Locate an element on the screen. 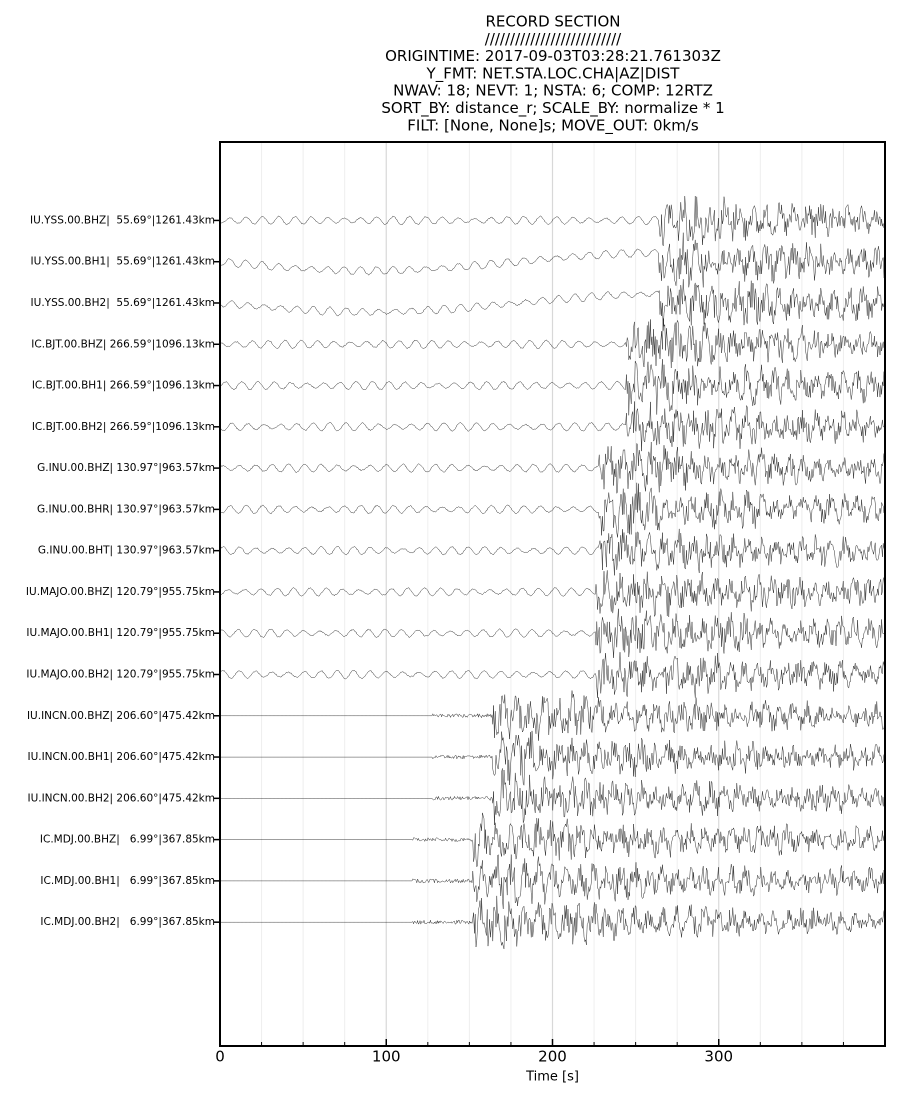  y-tick-label: G.INU.00.BHT| 130.97°|963.57km is located at coordinates (126, 551).